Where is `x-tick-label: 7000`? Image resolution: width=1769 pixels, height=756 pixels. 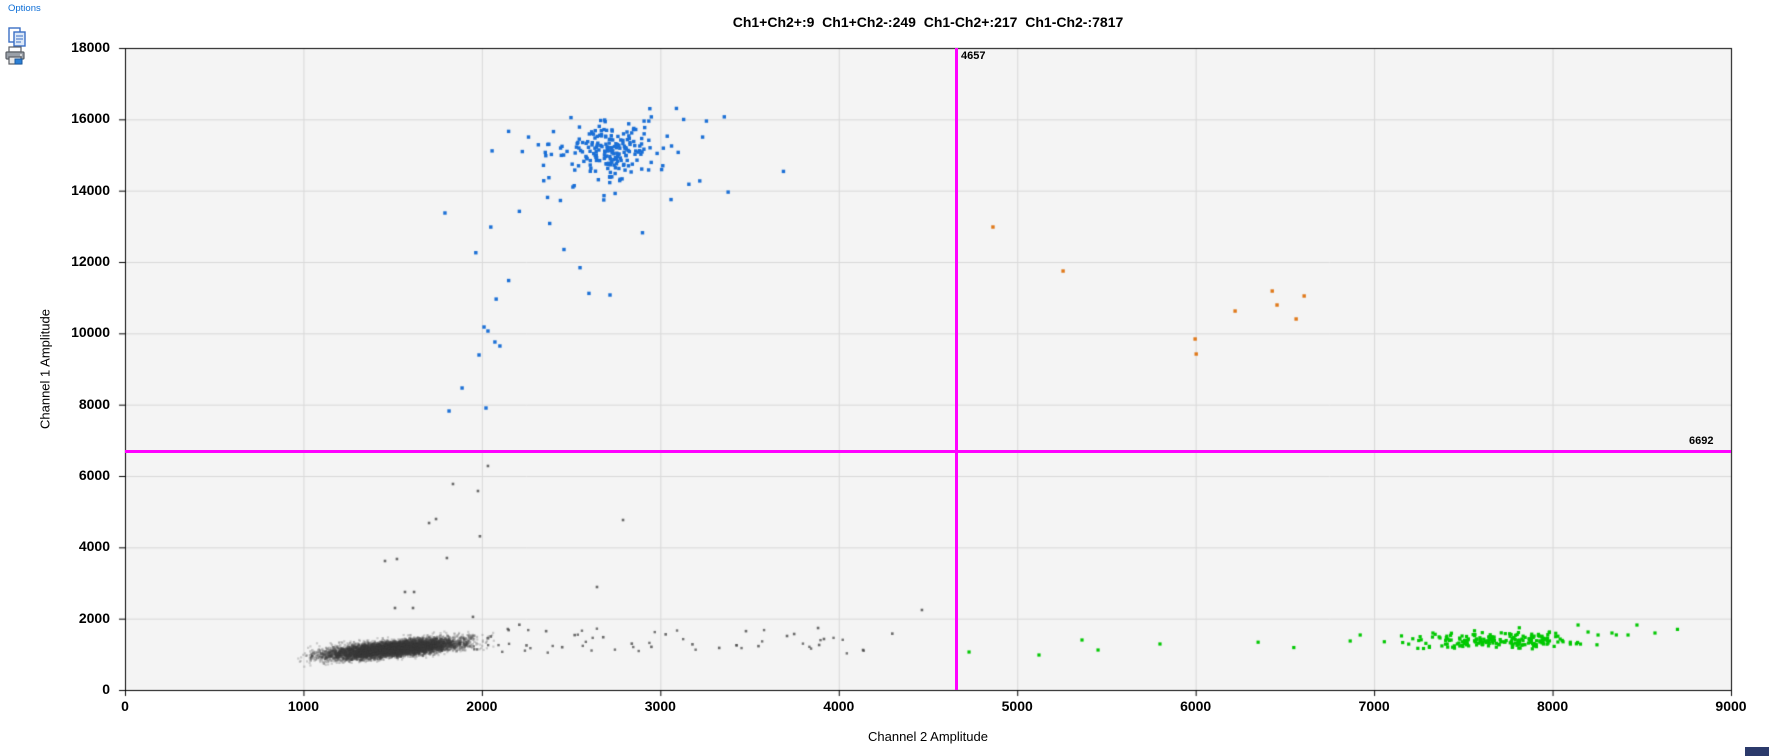
x-tick-label: 7000 is located at coordinates (1374, 706).